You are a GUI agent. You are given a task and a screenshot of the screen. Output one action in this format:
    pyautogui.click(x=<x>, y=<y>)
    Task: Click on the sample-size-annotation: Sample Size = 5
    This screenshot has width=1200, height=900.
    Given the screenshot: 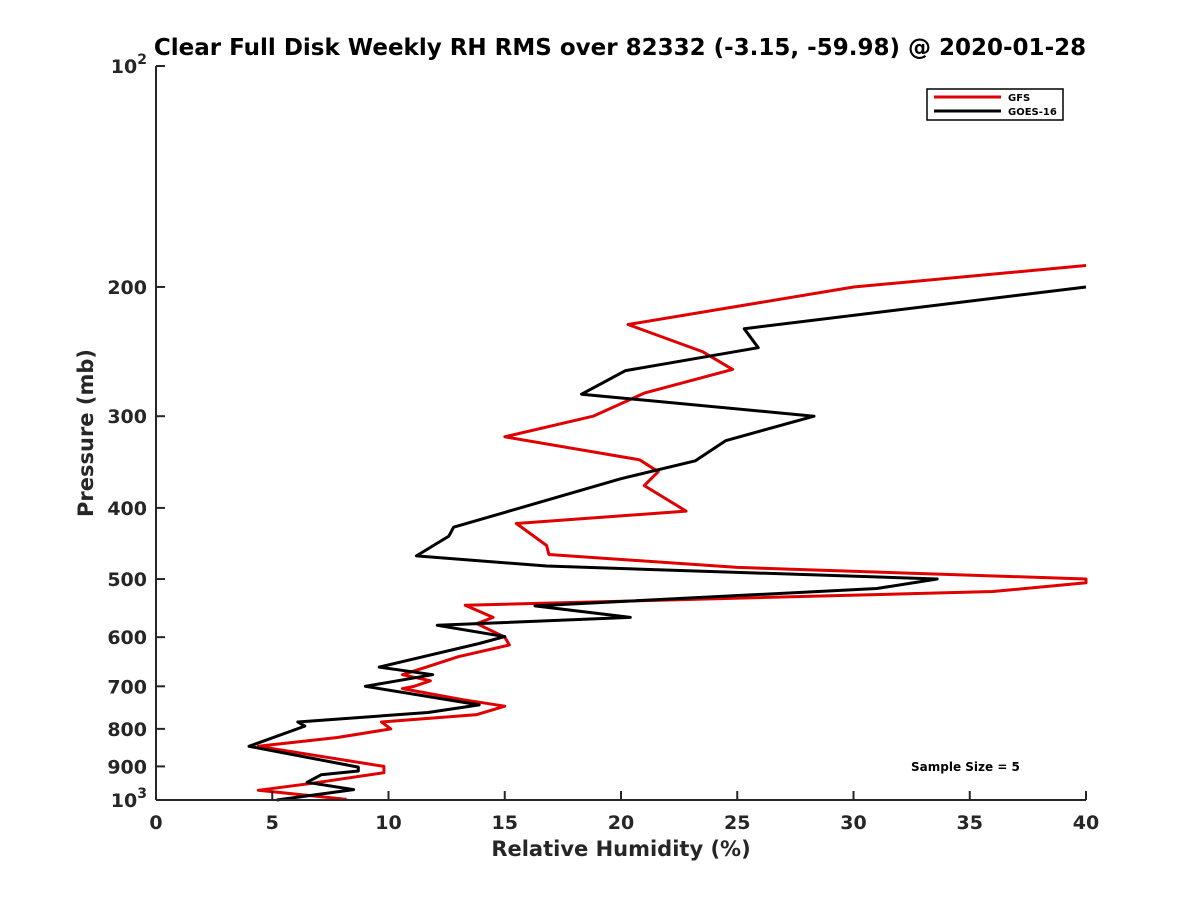 What is the action you would take?
    pyautogui.click(x=965, y=767)
    